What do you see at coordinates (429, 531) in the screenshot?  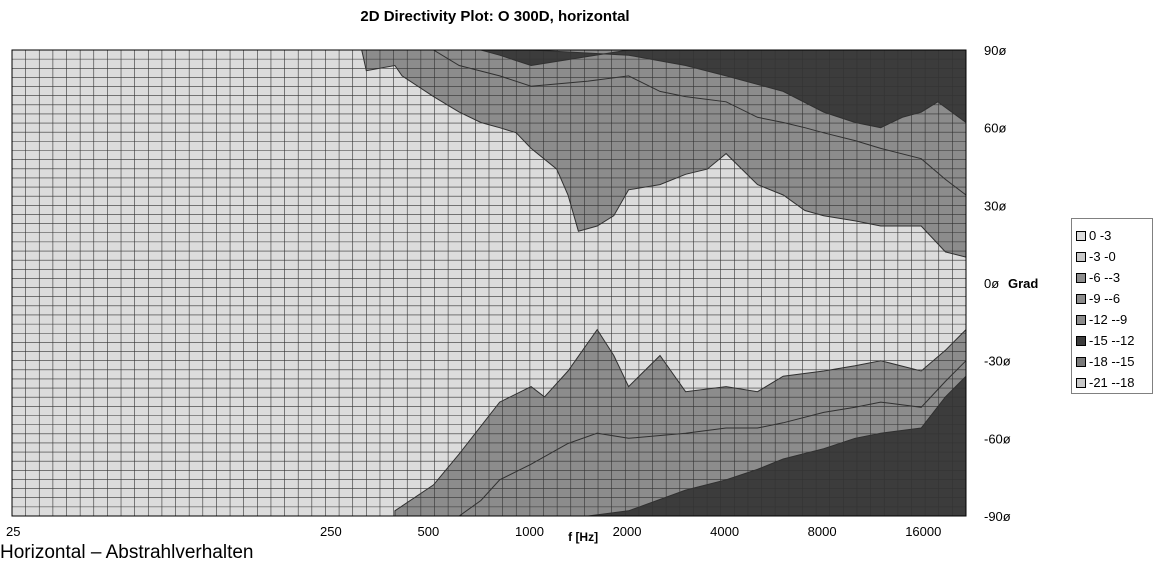 I see `x-tick-label: 500` at bounding box center [429, 531].